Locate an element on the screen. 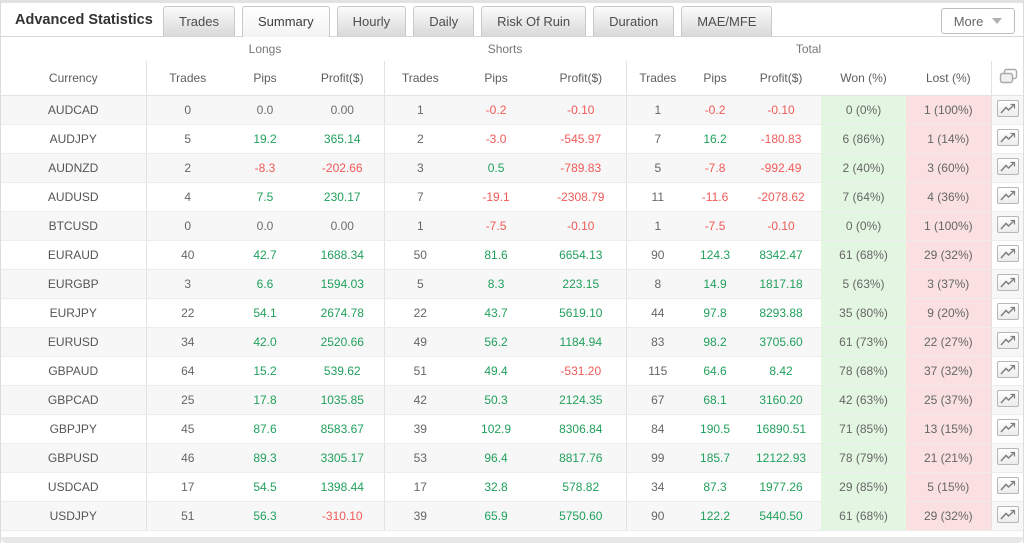  currency-cell: AUDCAD is located at coordinates (73, 110).